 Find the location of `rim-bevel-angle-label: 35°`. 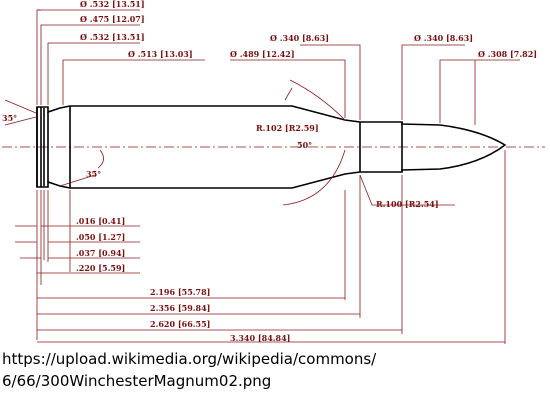

rim-bevel-angle-label: 35° is located at coordinates (9, 118).